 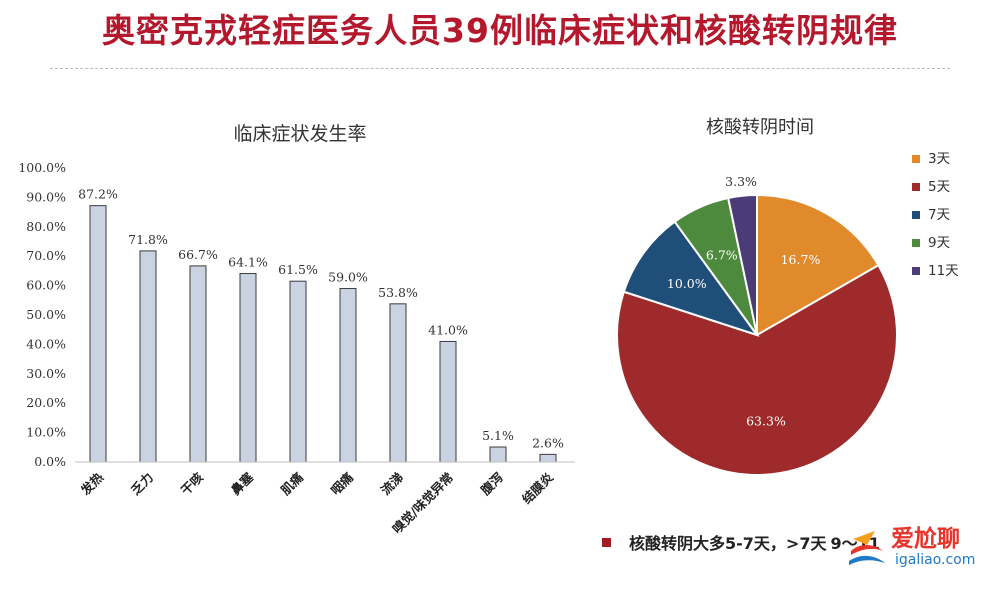 What do you see at coordinates (448, 329) in the screenshot?
I see `bar-value-label: 41.0%` at bounding box center [448, 329].